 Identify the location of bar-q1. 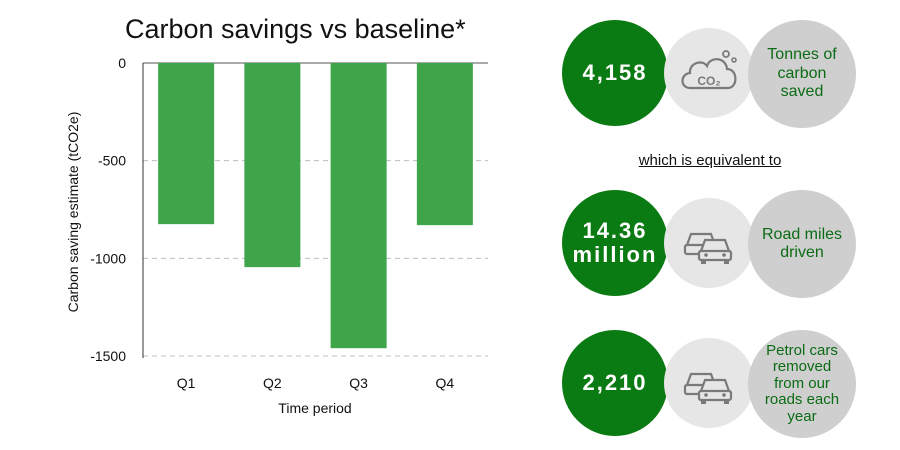
(186, 144).